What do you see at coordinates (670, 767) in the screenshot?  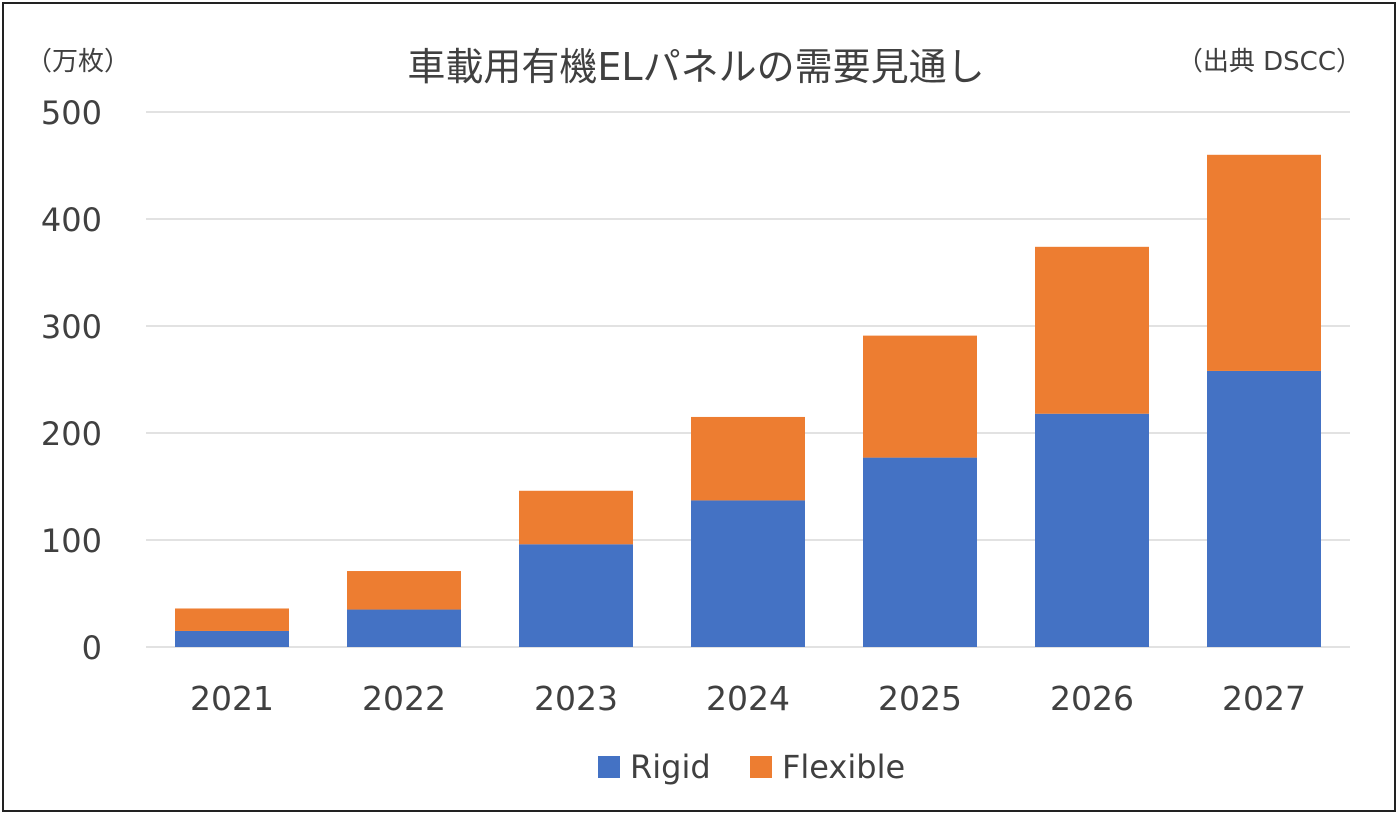 I see `legend-label-rigid: Rigid` at bounding box center [670, 767].